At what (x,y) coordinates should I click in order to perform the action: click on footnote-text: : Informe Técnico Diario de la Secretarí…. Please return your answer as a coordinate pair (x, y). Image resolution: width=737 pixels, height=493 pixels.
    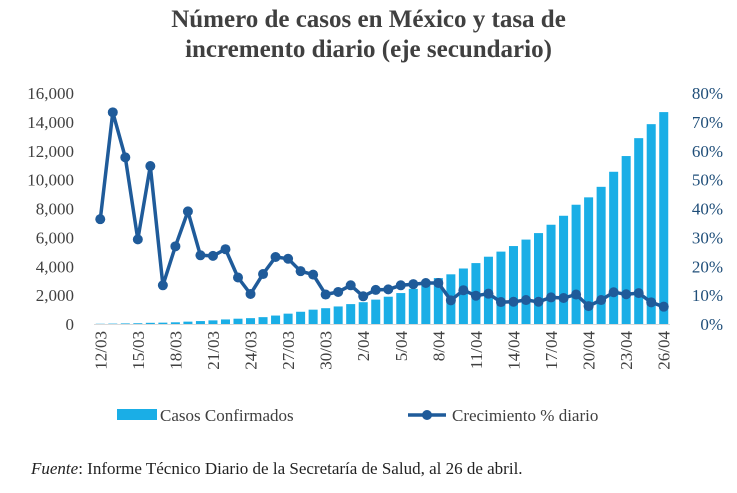
    Looking at the image, I should click on (300, 468).